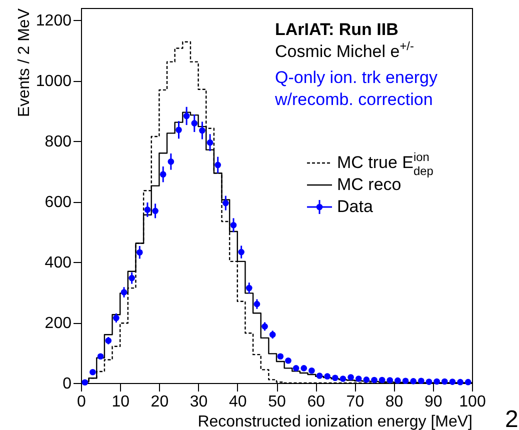 The height and width of the screenshot is (430, 519). What do you see at coordinates (199, 402) in the screenshot?
I see `x-tick-label: 30` at bounding box center [199, 402].